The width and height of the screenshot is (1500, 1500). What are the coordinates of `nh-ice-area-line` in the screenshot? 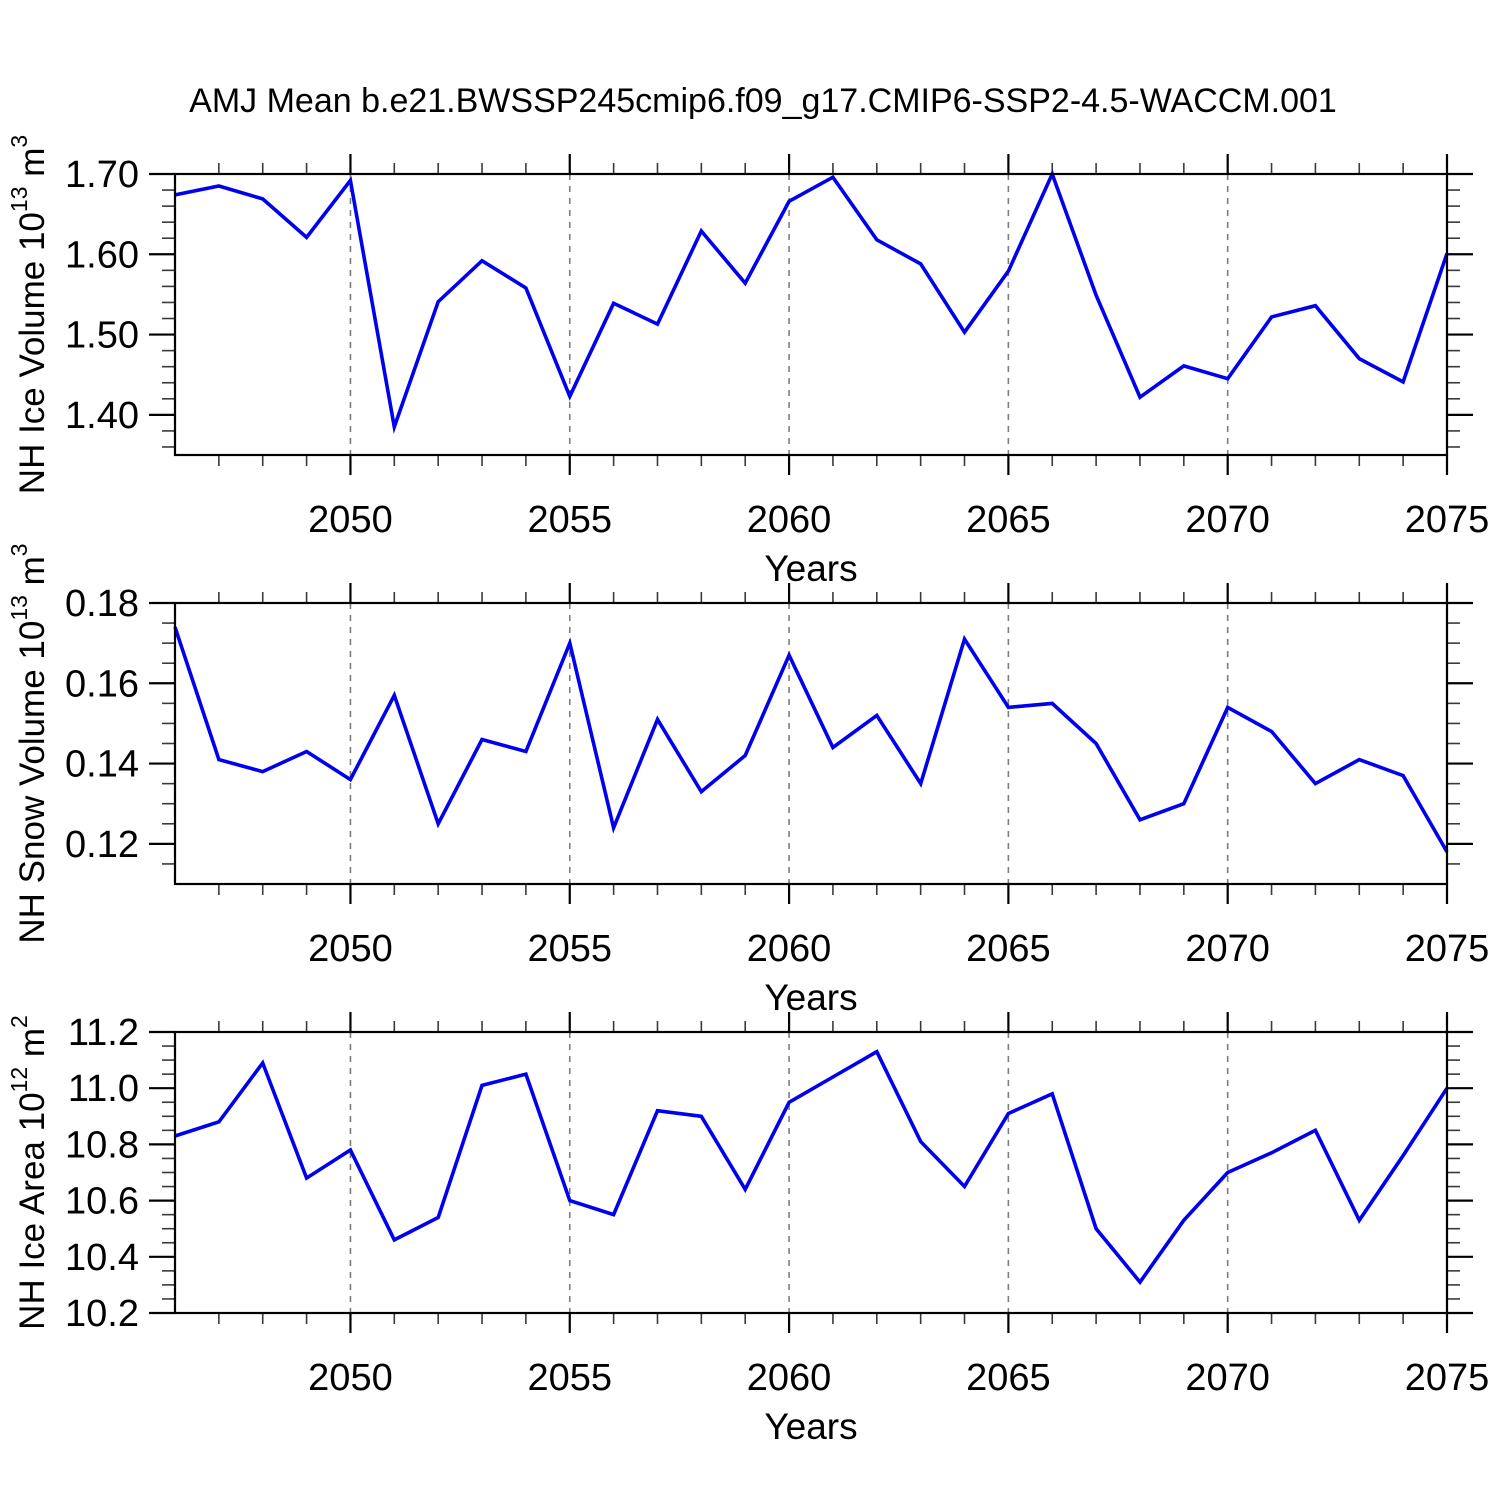 It's located at (811, 1167).